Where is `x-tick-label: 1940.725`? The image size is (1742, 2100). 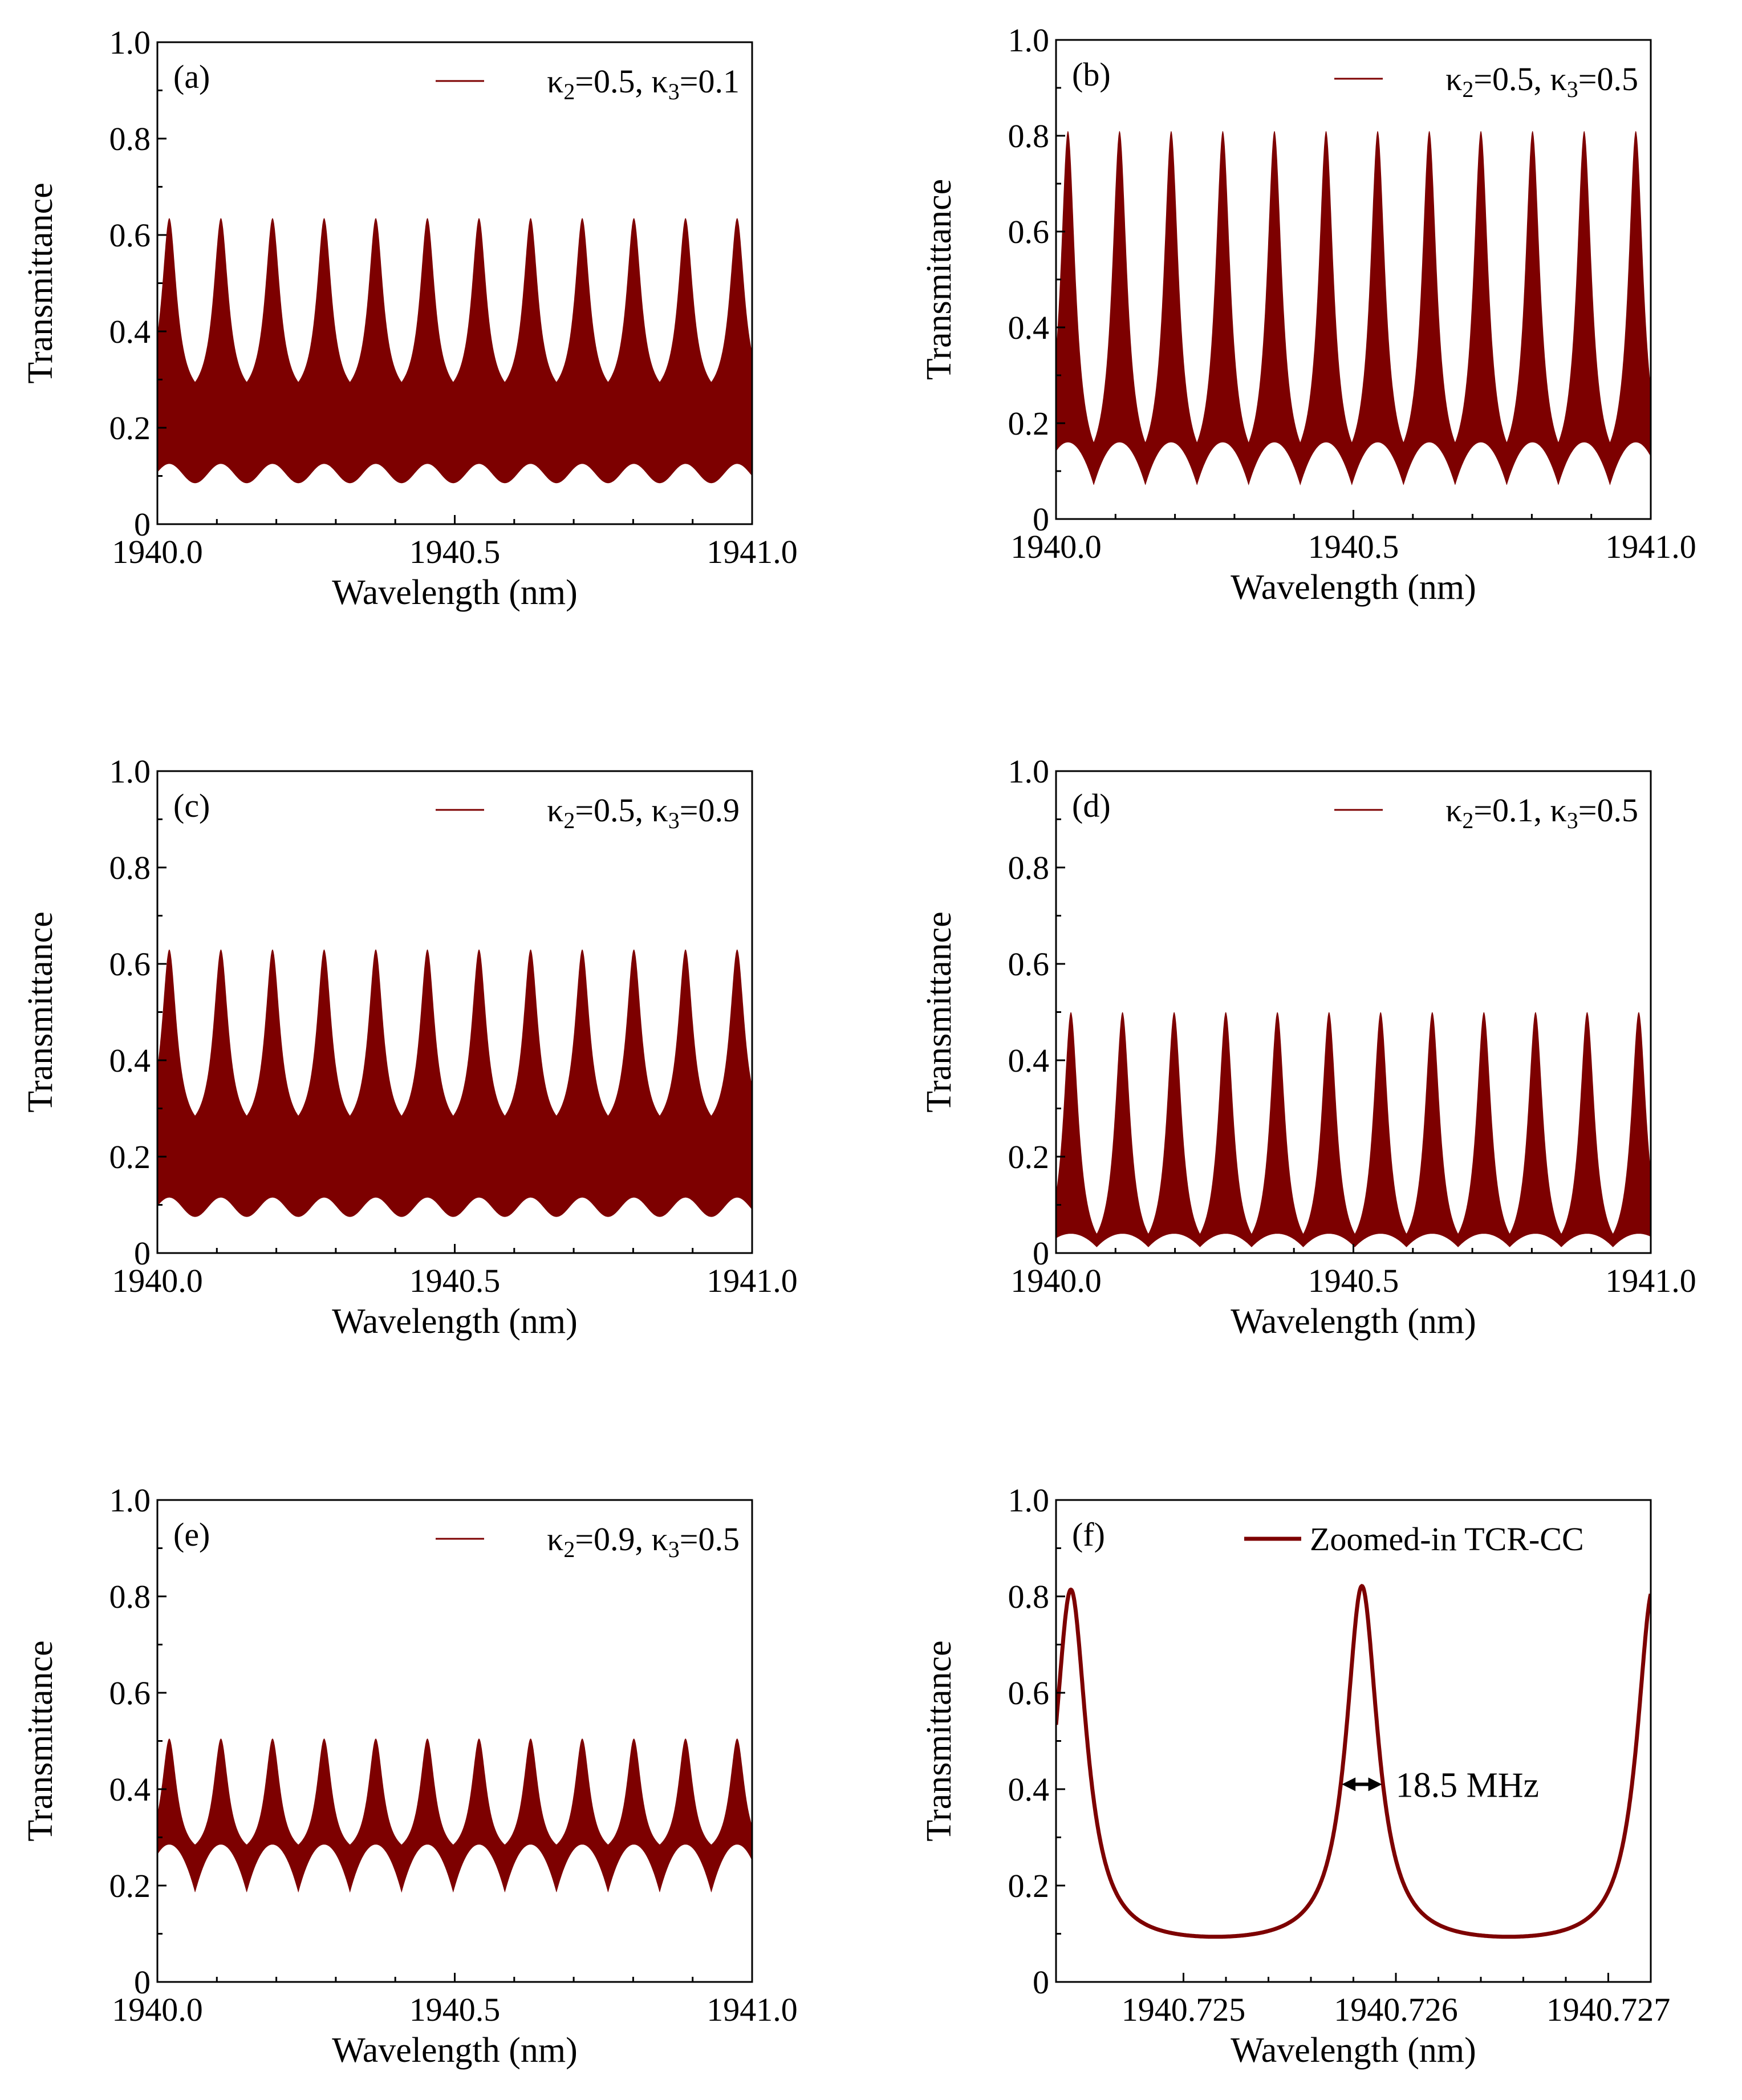
x-tick-label: 1940.725 is located at coordinates (1184, 2009).